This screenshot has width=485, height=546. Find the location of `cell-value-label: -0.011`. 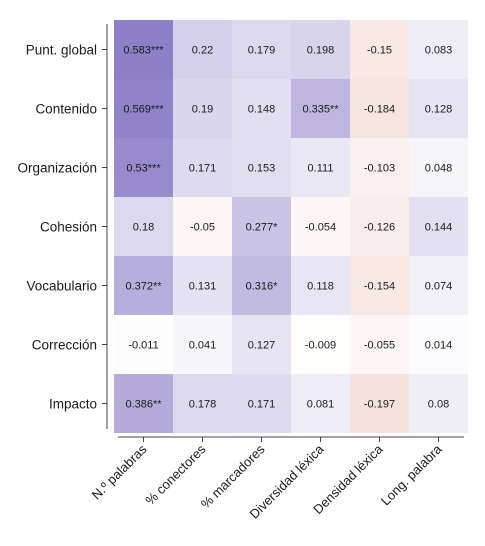

cell-value-label: -0.011 is located at coordinates (143, 346).